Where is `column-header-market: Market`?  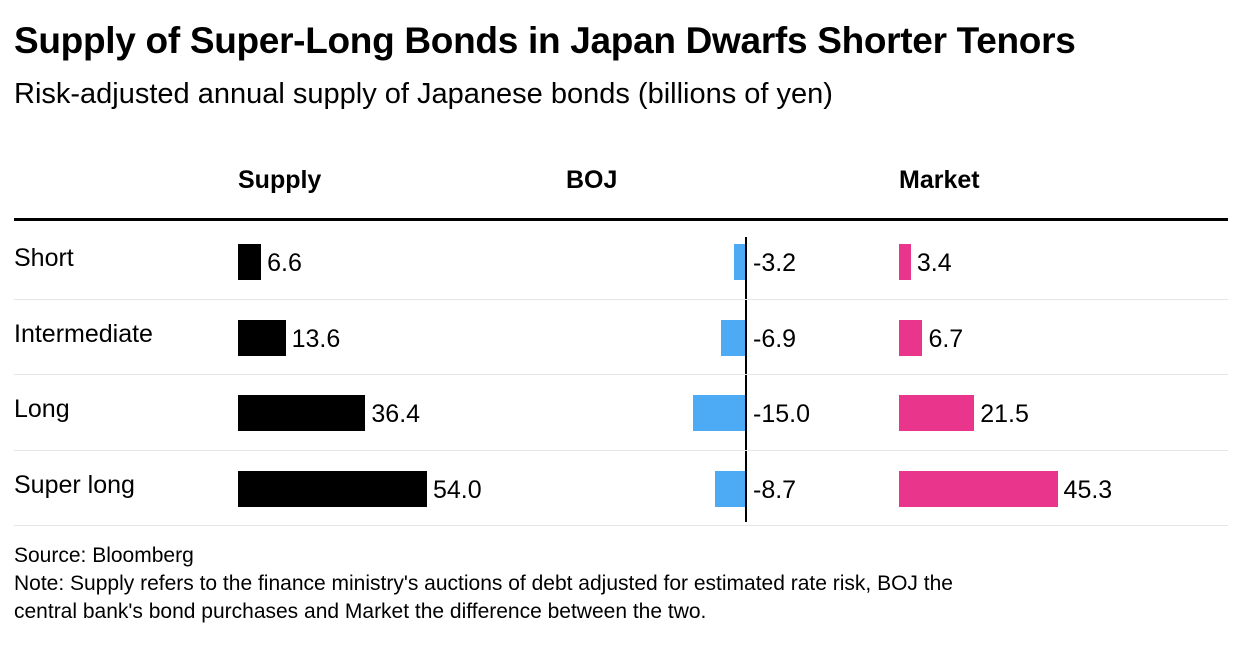 column-header-market: Market is located at coordinates (939, 180).